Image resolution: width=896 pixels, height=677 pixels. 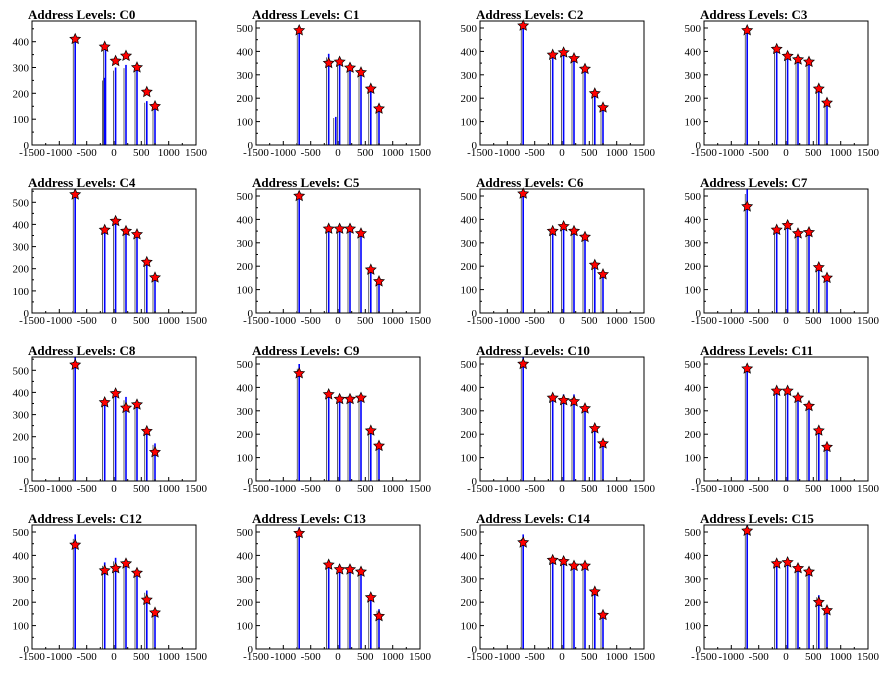 What do you see at coordinates (754, 182) in the screenshot?
I see `chart-title: Address Levels: C7` at bounding box center [754, 182].